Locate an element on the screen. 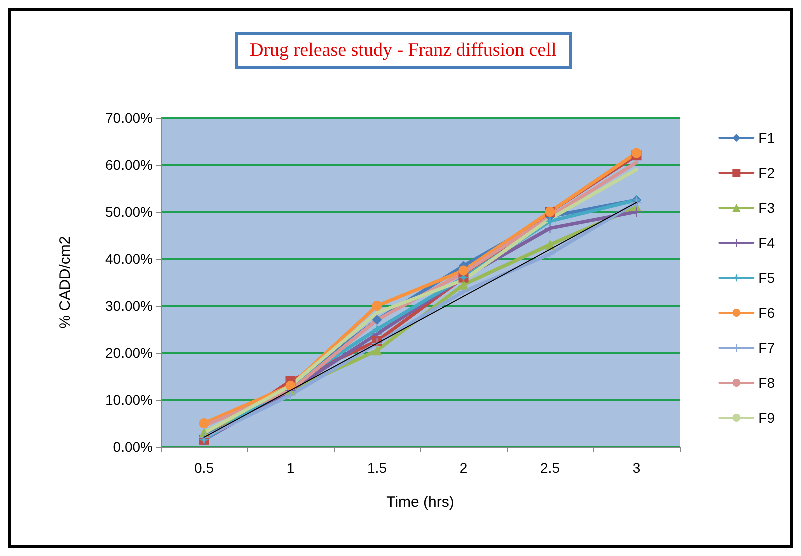  y-tick-label: 70.00% is located at coordinates (129, 118).